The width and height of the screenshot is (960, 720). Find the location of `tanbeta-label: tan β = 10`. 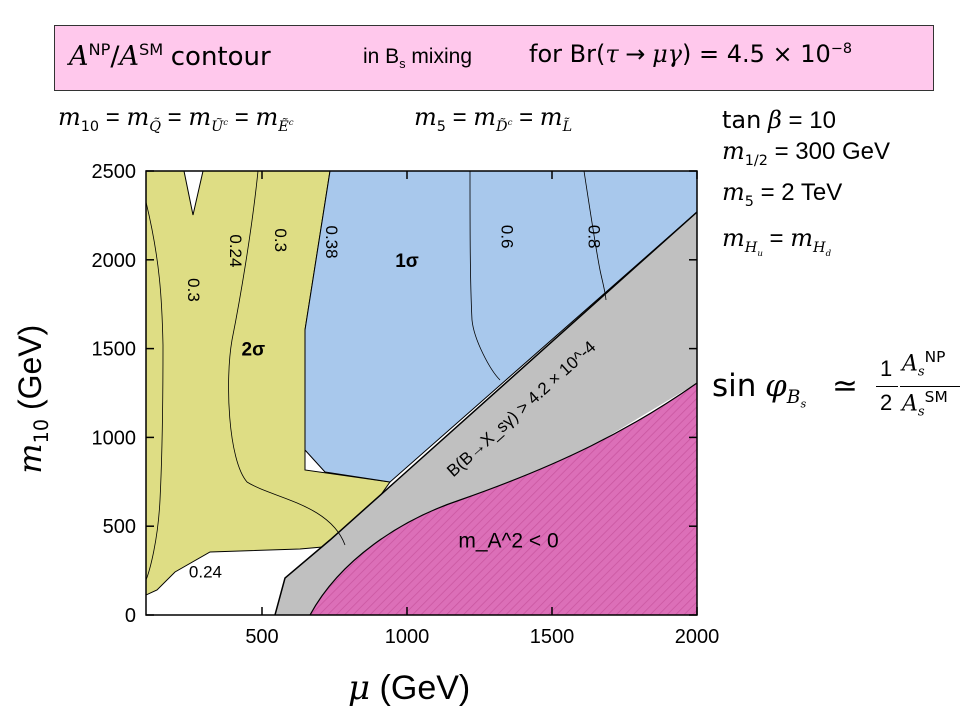

tanbeta-label: tan β = 10 is located at coordinates (779, 120).